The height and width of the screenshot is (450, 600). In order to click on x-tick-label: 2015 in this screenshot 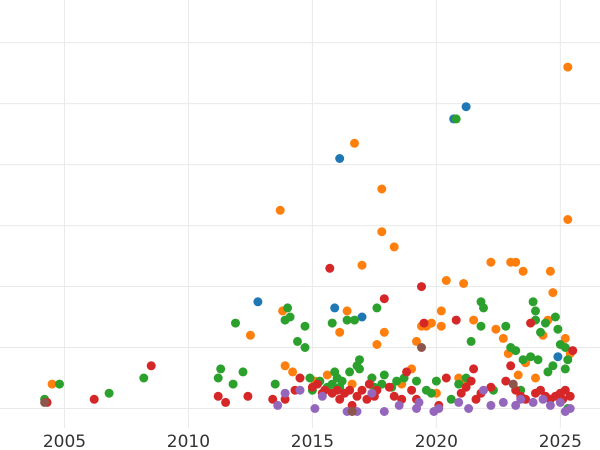, I will do `click(312, 441)`.